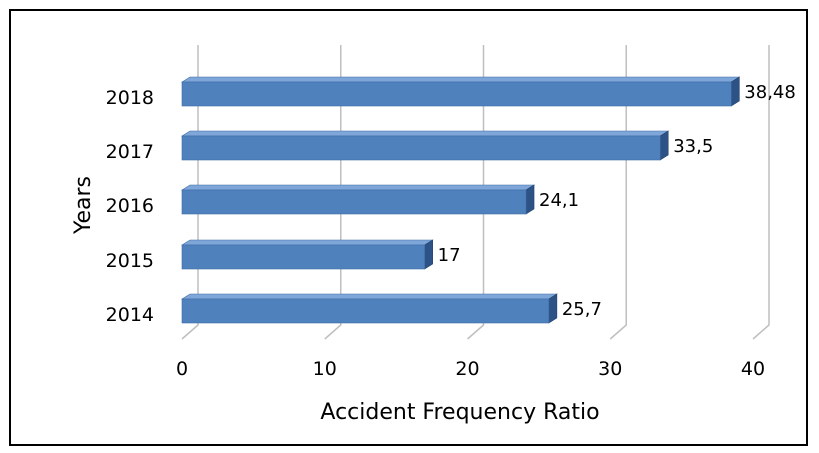 The width and height of the screenshot is (819, 453). I want to click on category-label-2016: 2016, so click(130, 206).